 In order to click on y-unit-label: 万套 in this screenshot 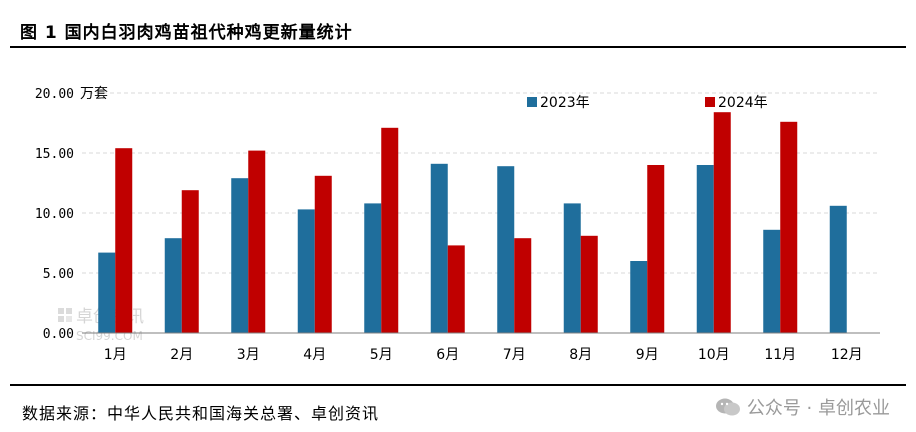, I will do `click(94, 94)`.